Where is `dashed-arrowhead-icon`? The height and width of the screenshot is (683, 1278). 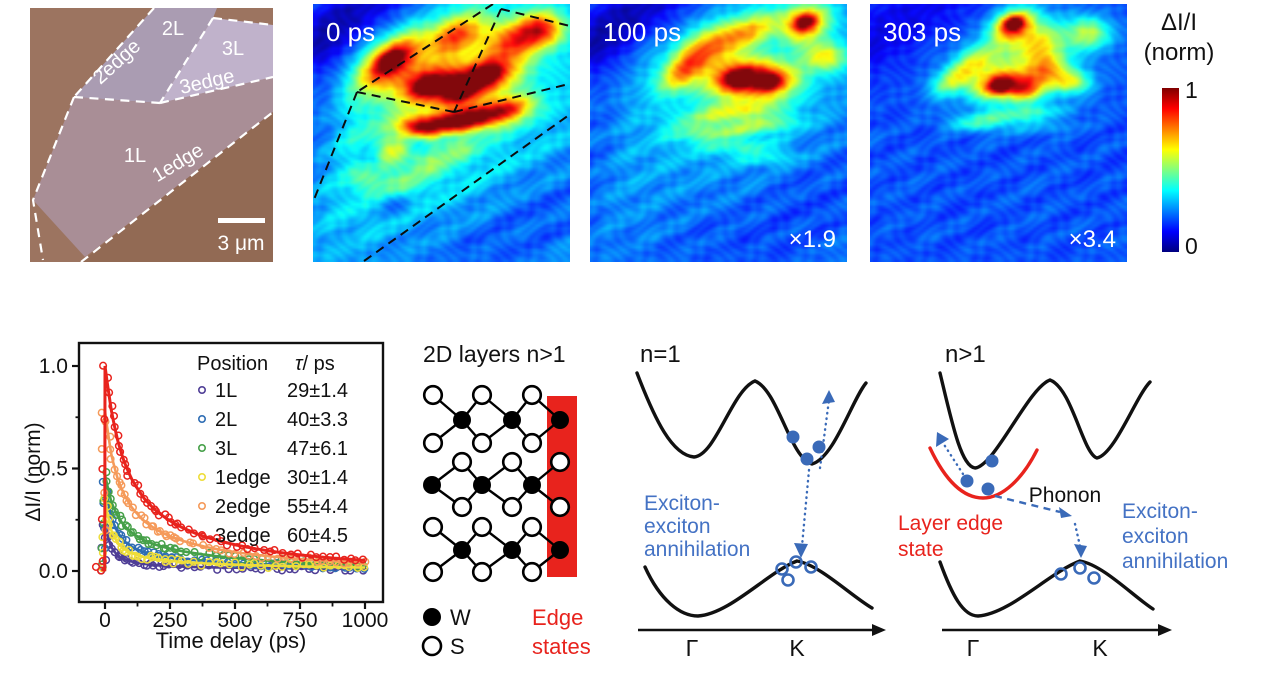
dashed-arrowhead-icon is located at coordinates (1065, 512).